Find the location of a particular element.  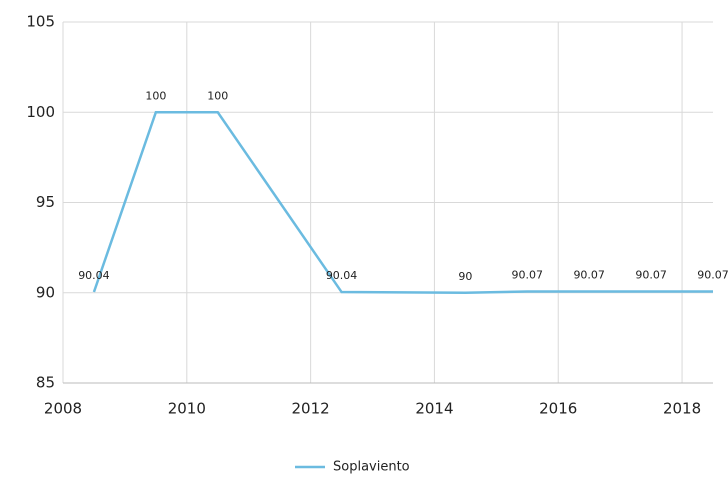

data-label: 90 is located at coordinates (465, 276).